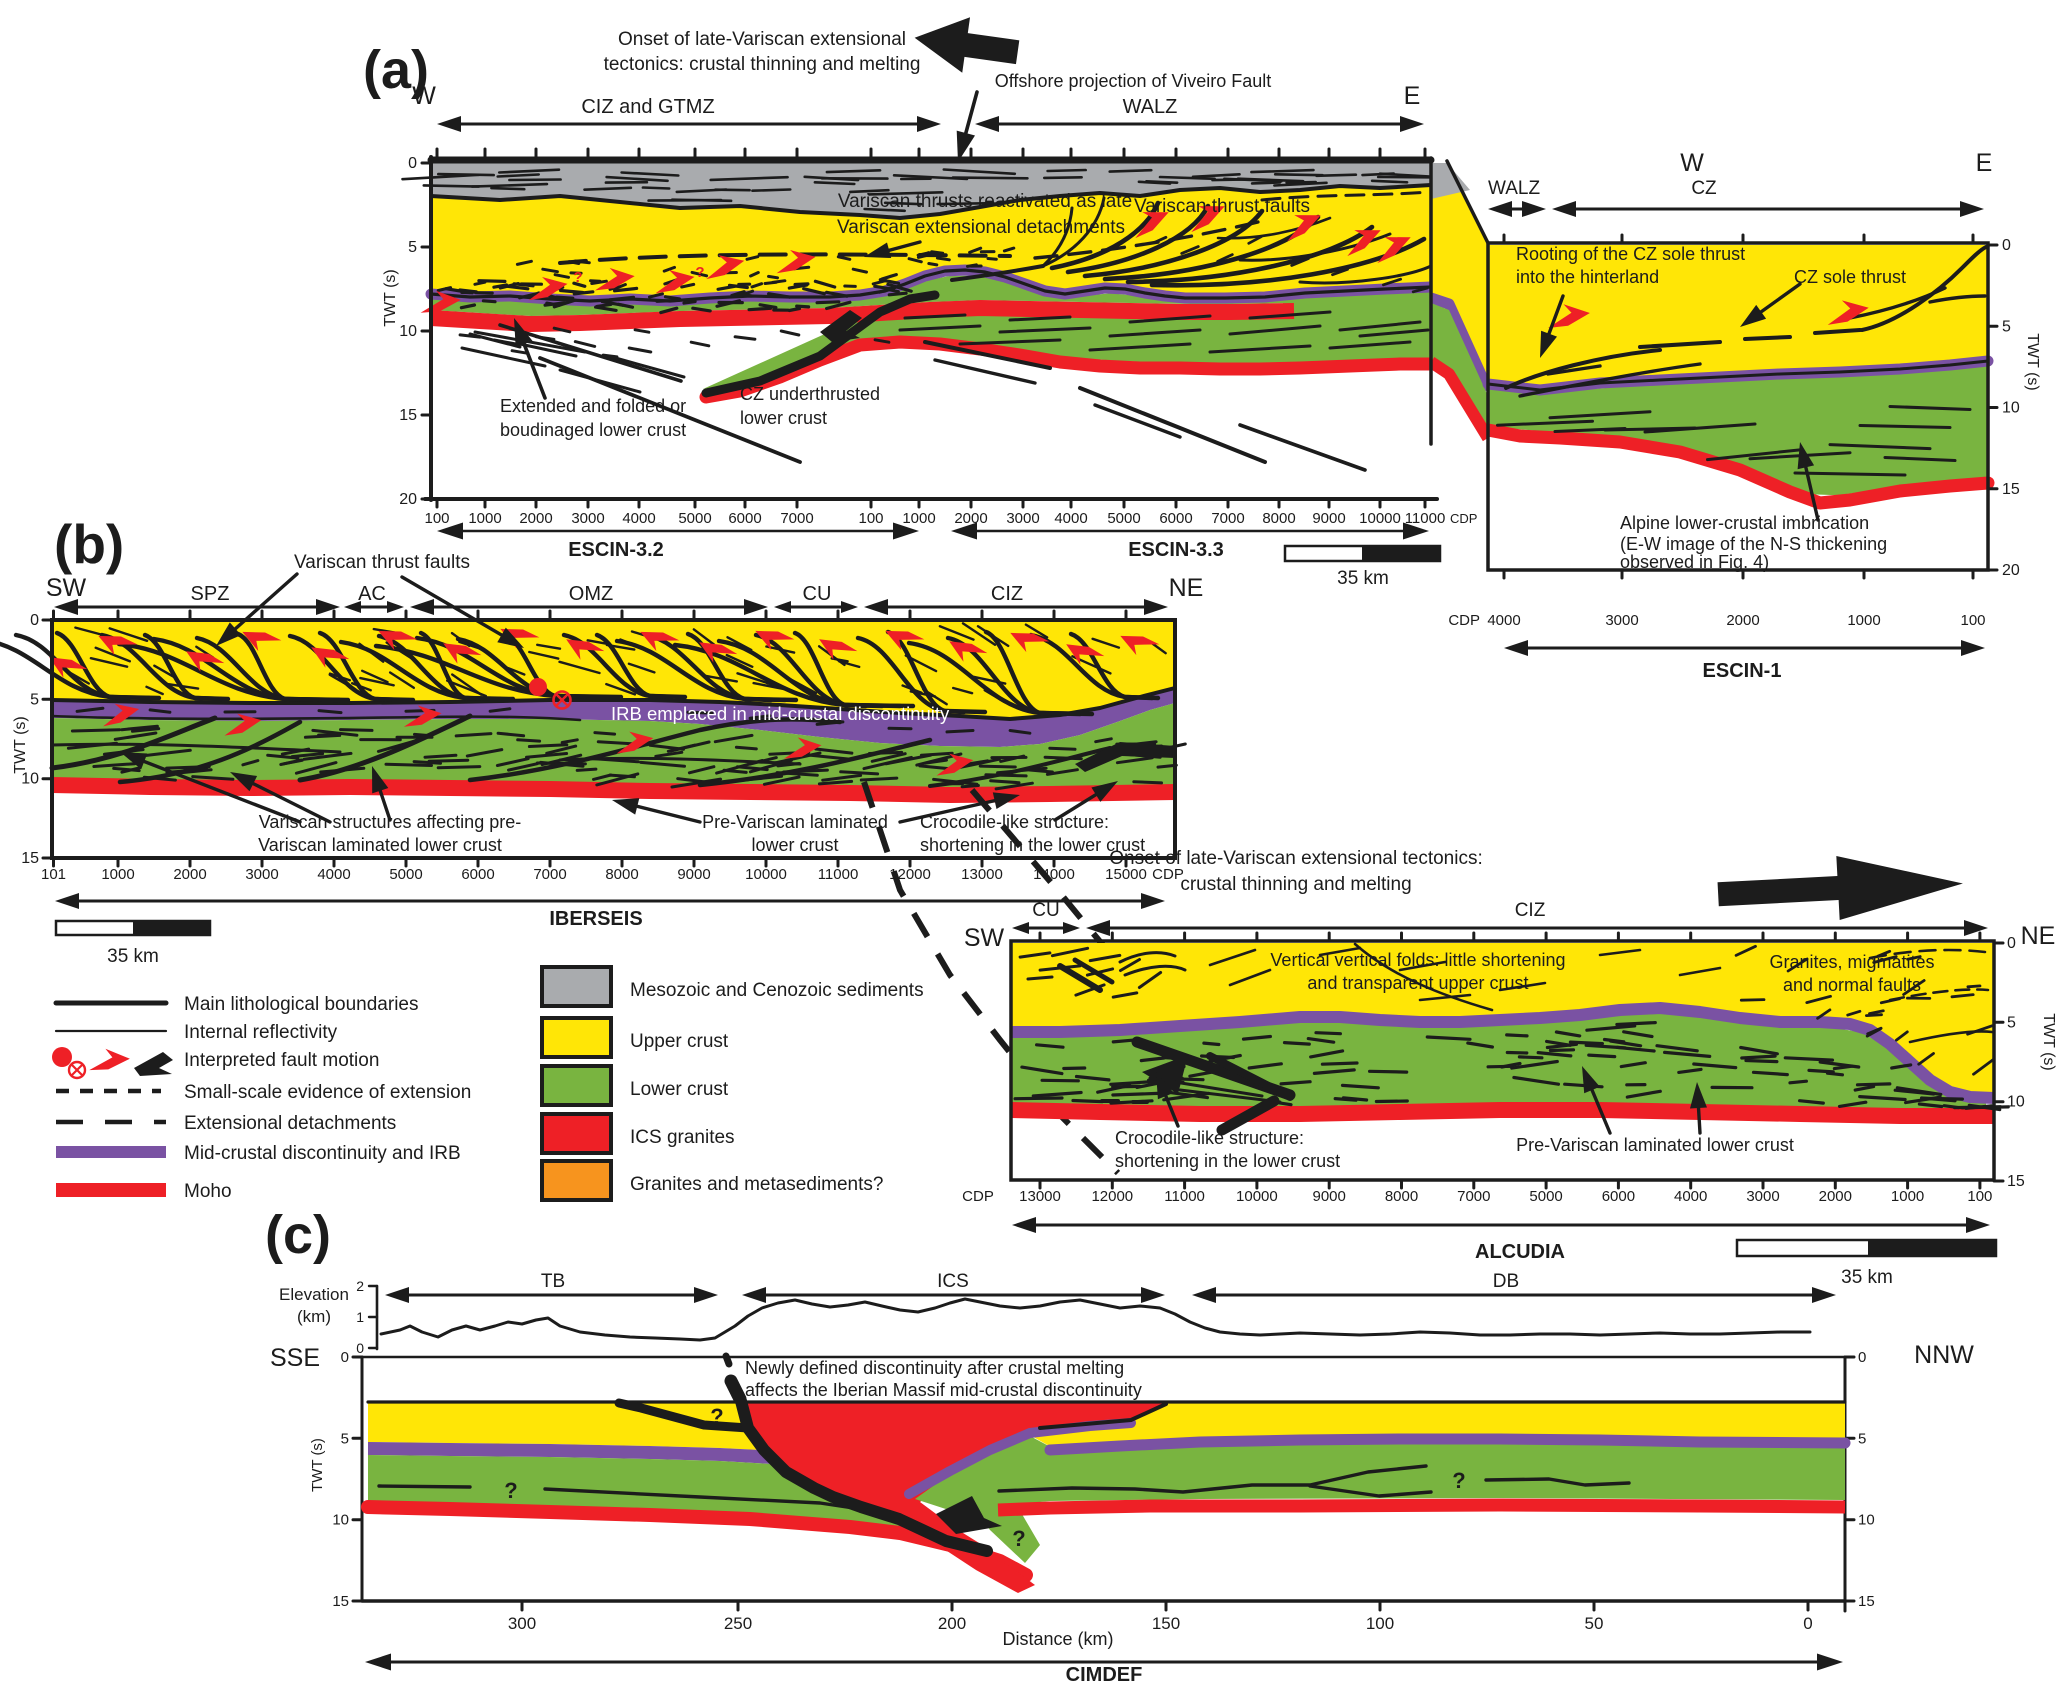  Describe the element at coordinates (595, 919) in the screenshot. I see `svg-text: IBERSEIS` at that location.